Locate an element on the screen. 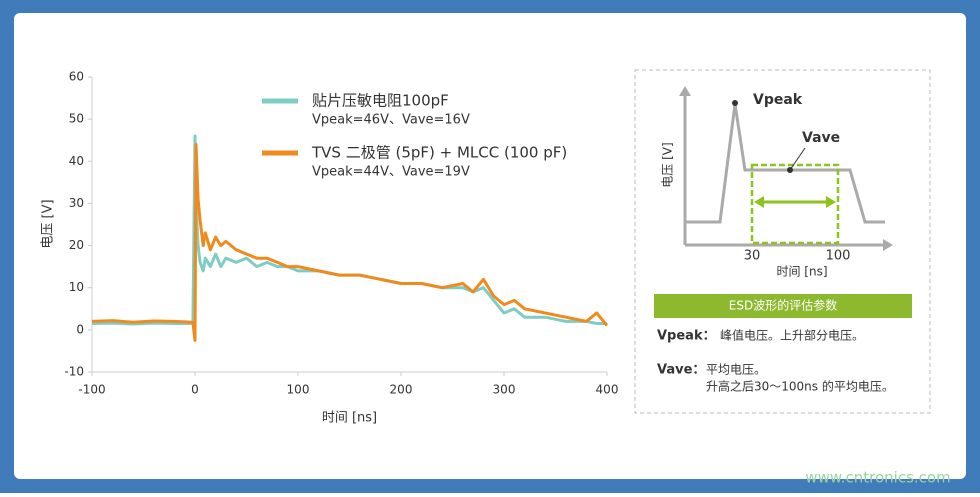 Image resolution: width=980 pixels, height=497 pixels. y-tick-label: 30 is located at coordinates (76, 203).